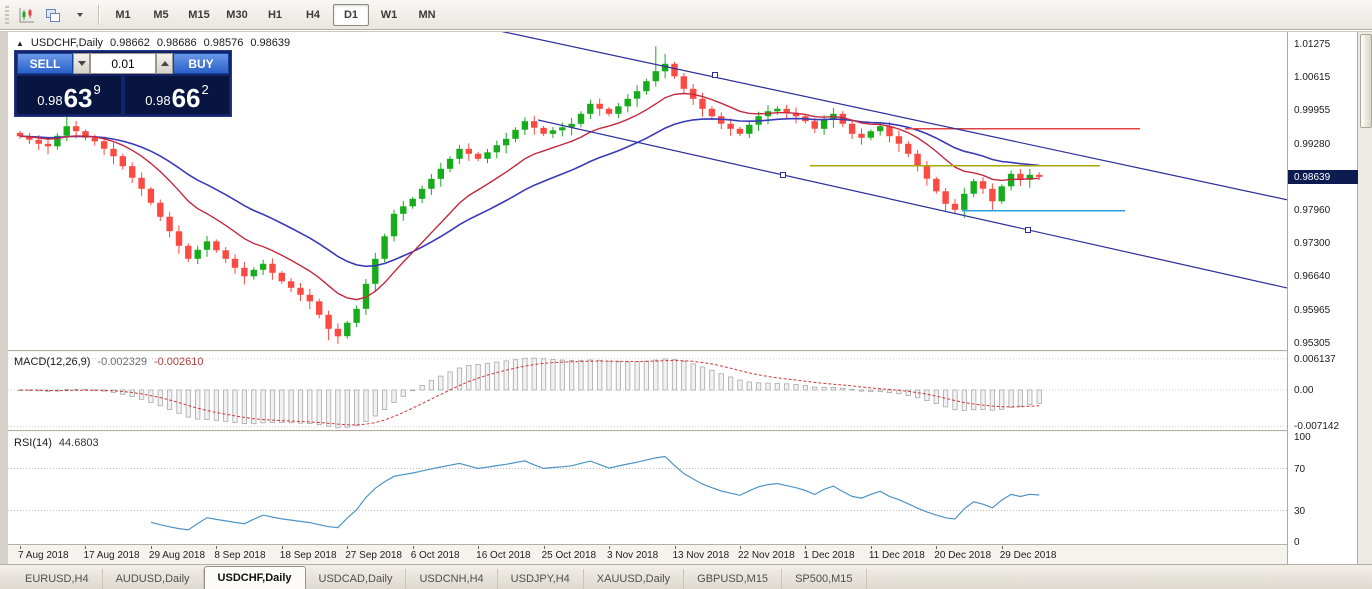 The width and height of the screenshot is (1372, 589). I want to click on scrollbar-thumb, so click(1366, 81).